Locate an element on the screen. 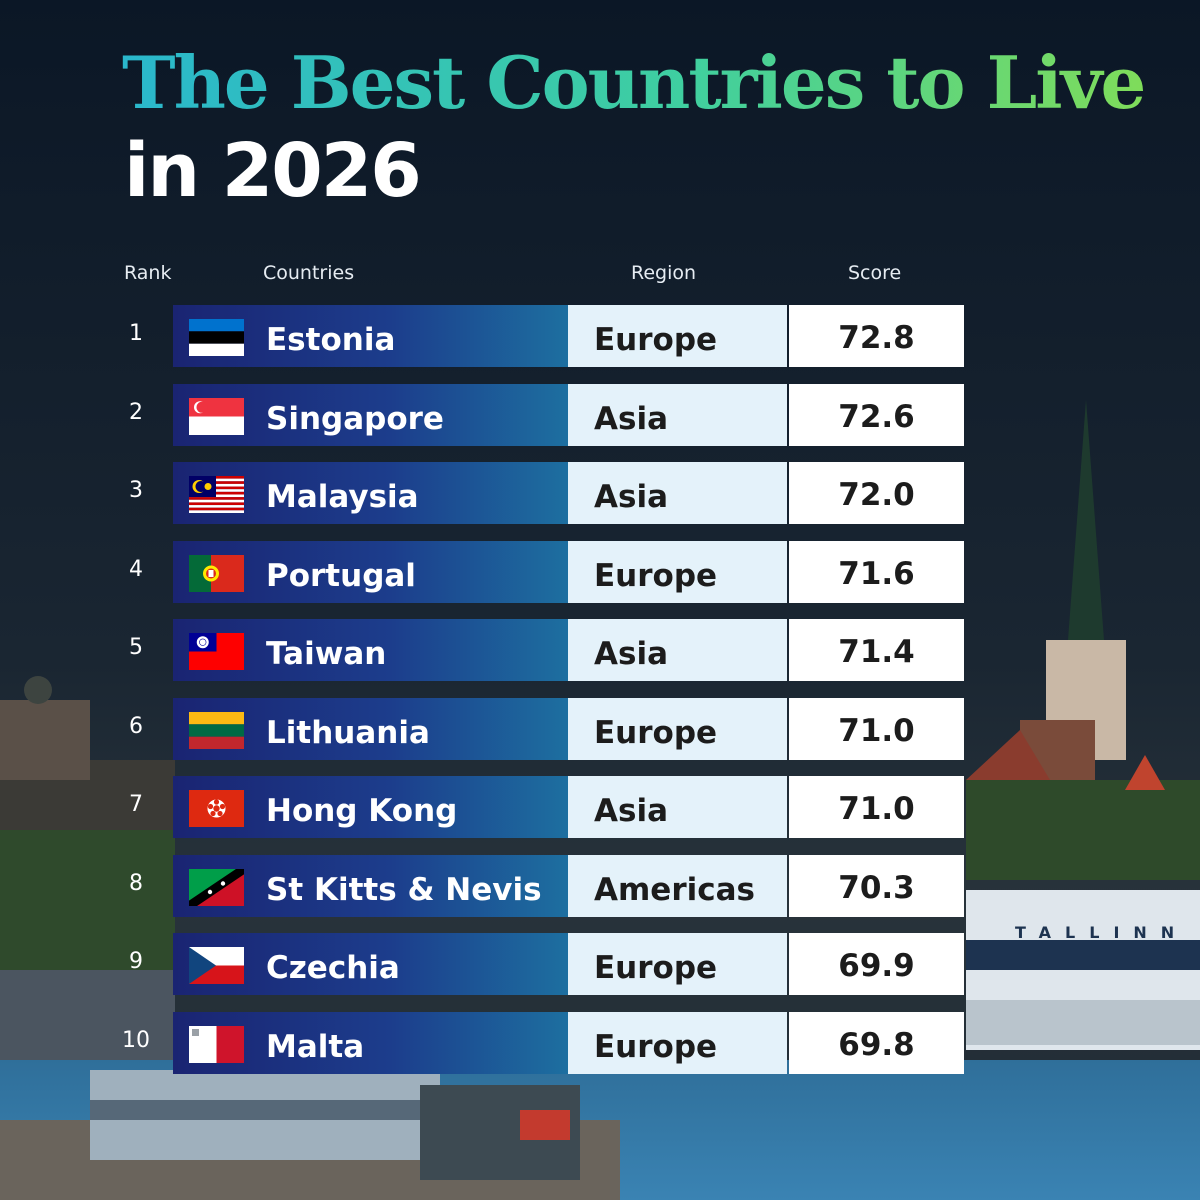 The height and width of the screenshot is (1200, 1200). country-cell: Lithuania is located at coordinates (370, 729).